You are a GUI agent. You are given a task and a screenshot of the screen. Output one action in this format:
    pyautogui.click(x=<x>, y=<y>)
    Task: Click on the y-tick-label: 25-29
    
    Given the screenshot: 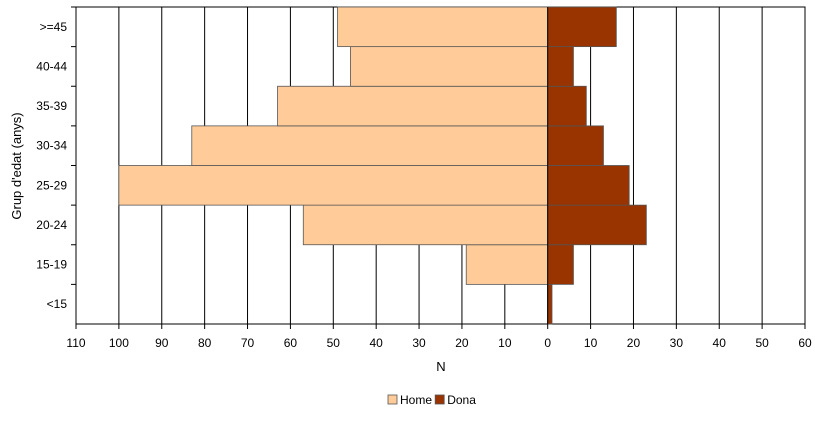 What is the action you would take?
    pyautogui.click(x=51, y=185)
    